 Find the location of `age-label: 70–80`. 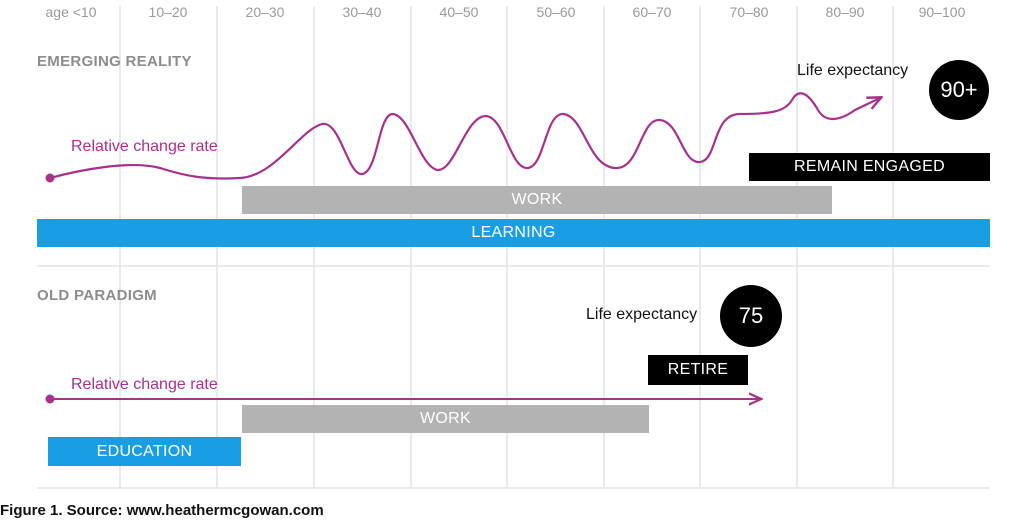

age-label: 70–80 is located at coordinates (749, 12).